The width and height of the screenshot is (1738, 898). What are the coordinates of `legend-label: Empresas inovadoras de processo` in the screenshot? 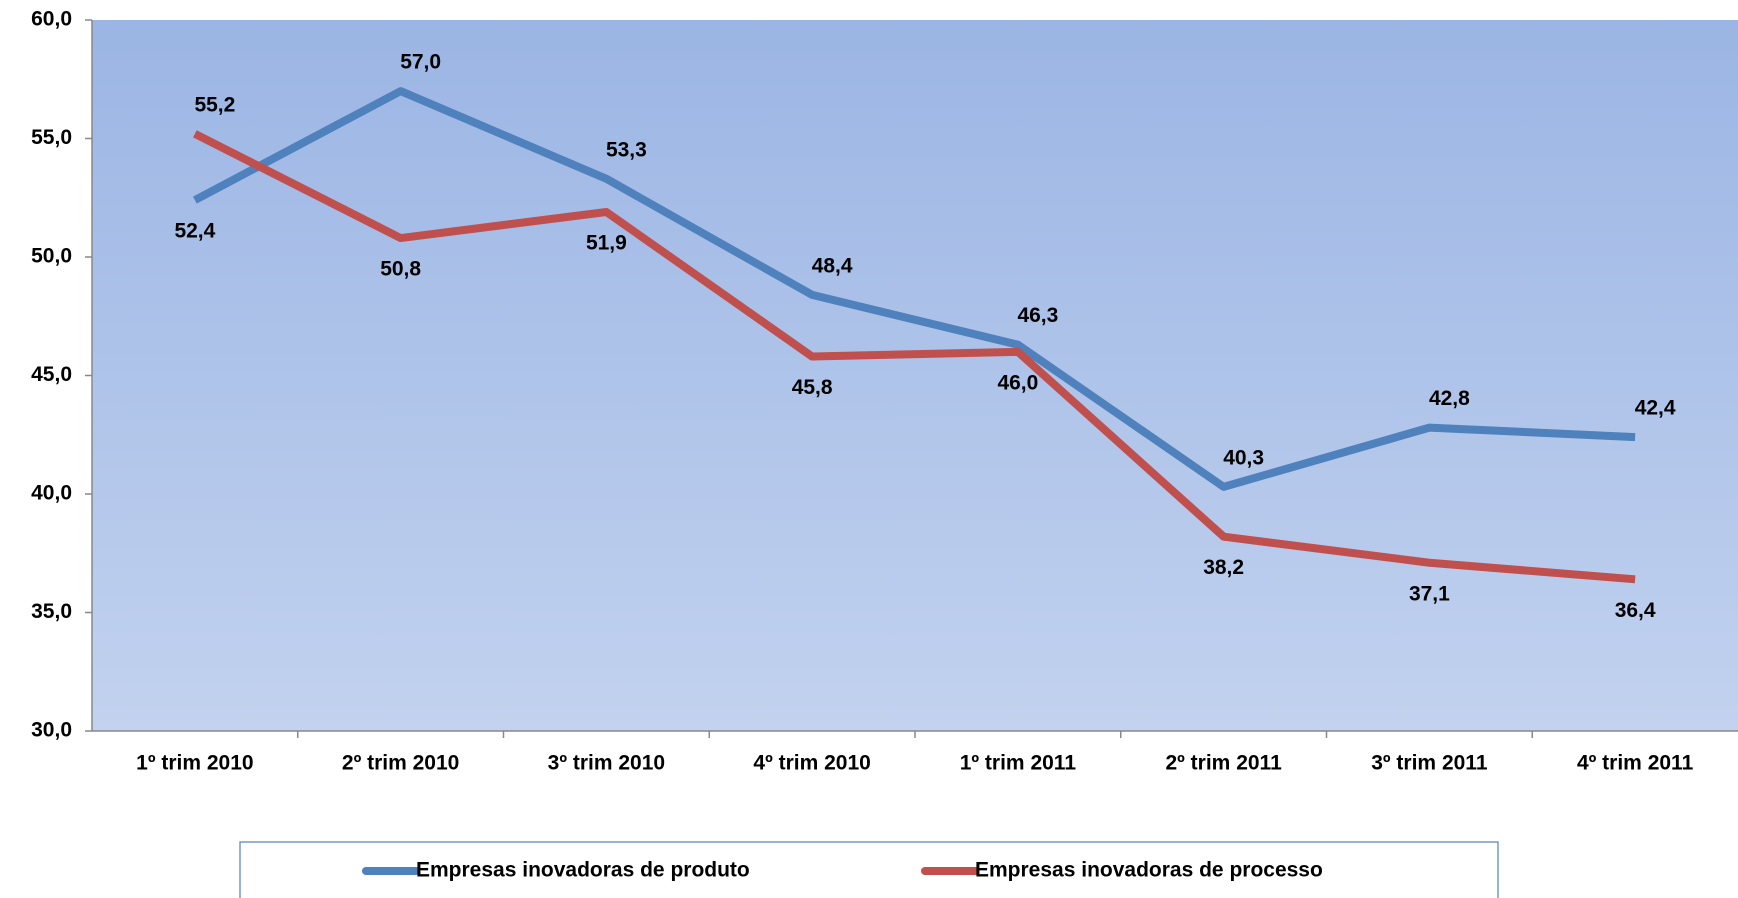 It's located at (1149, 870).